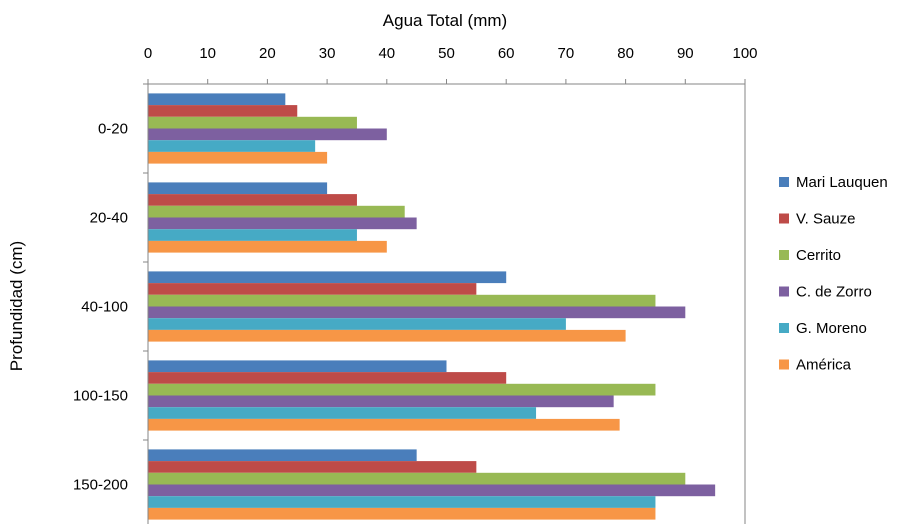  Describe the element at coordinates (625, 53) in the screenshot. I see `x-tick-label: 80` at that location.